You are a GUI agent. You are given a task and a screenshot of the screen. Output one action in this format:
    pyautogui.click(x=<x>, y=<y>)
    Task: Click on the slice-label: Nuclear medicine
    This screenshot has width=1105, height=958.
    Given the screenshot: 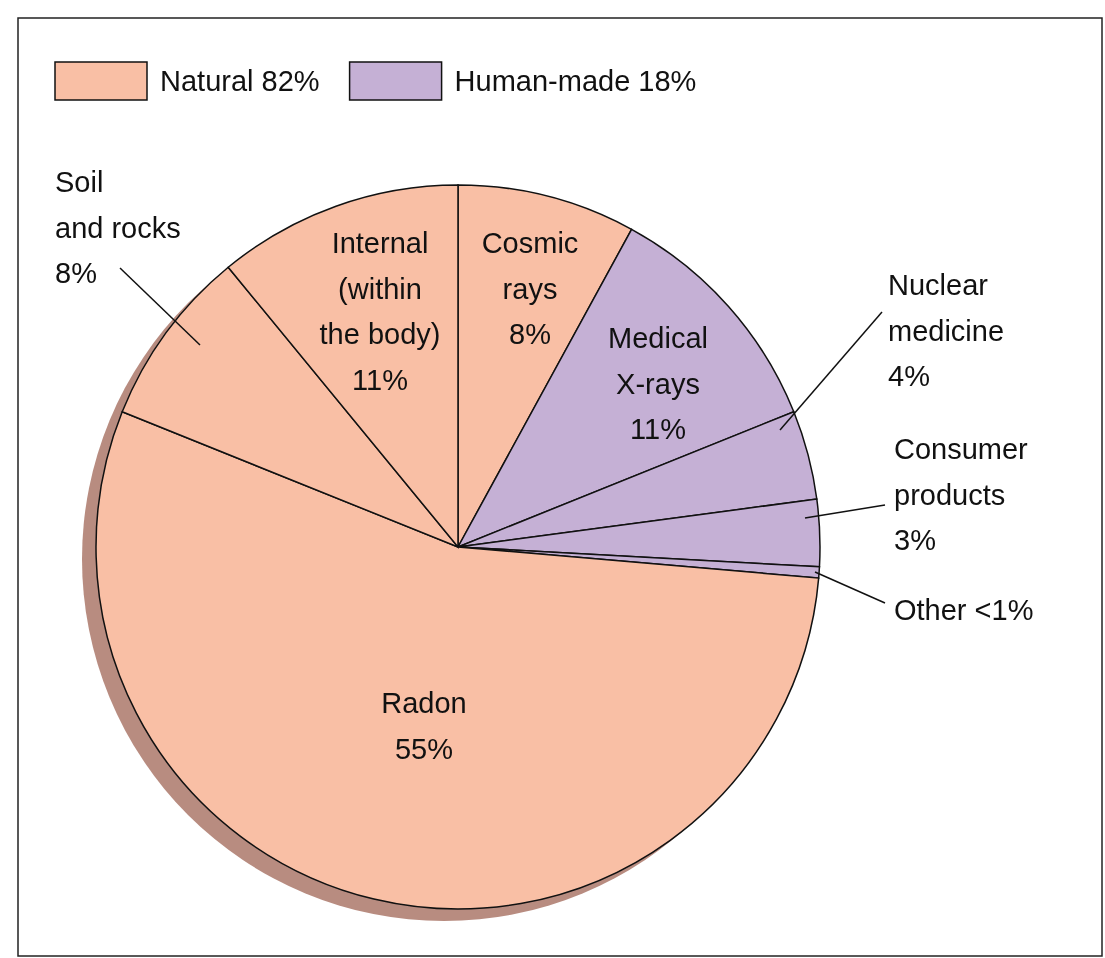 What is the action you would take?
    pyautogui.click(x=946, y=308)
    